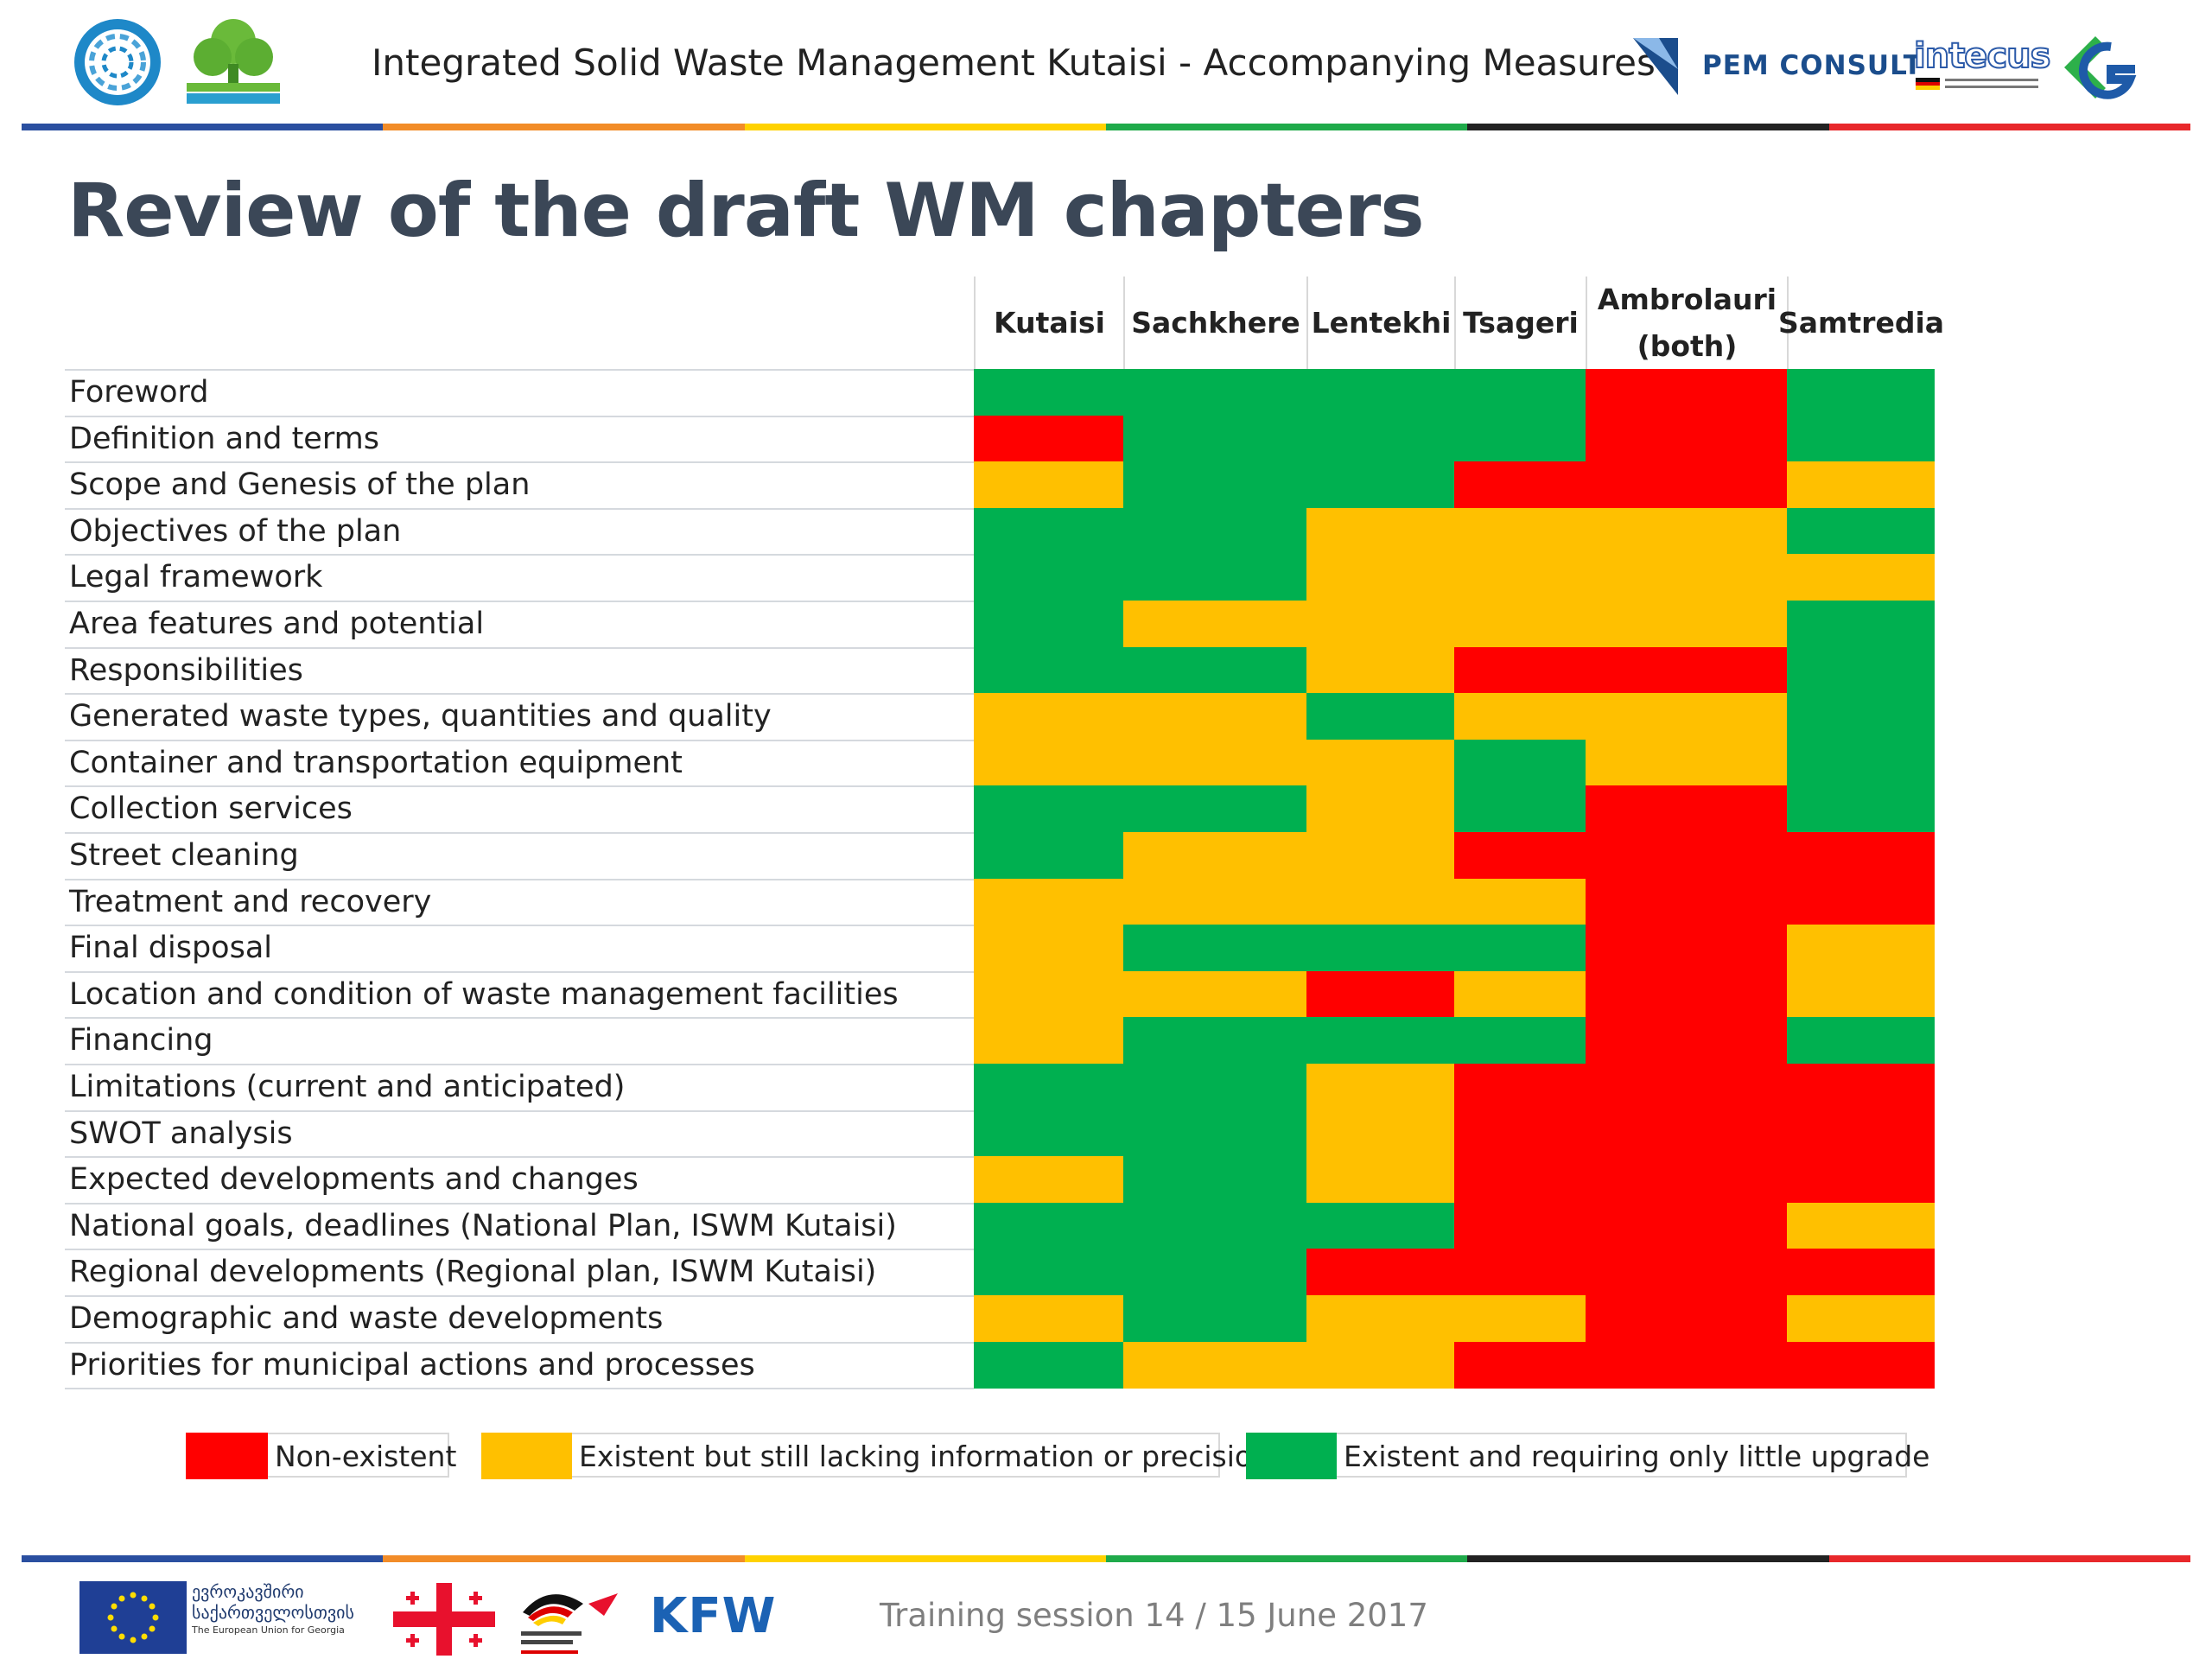  Describe the element at coordinates (1380, 322) in the screenshot. I see `column-header: Lentekhi` at that location.